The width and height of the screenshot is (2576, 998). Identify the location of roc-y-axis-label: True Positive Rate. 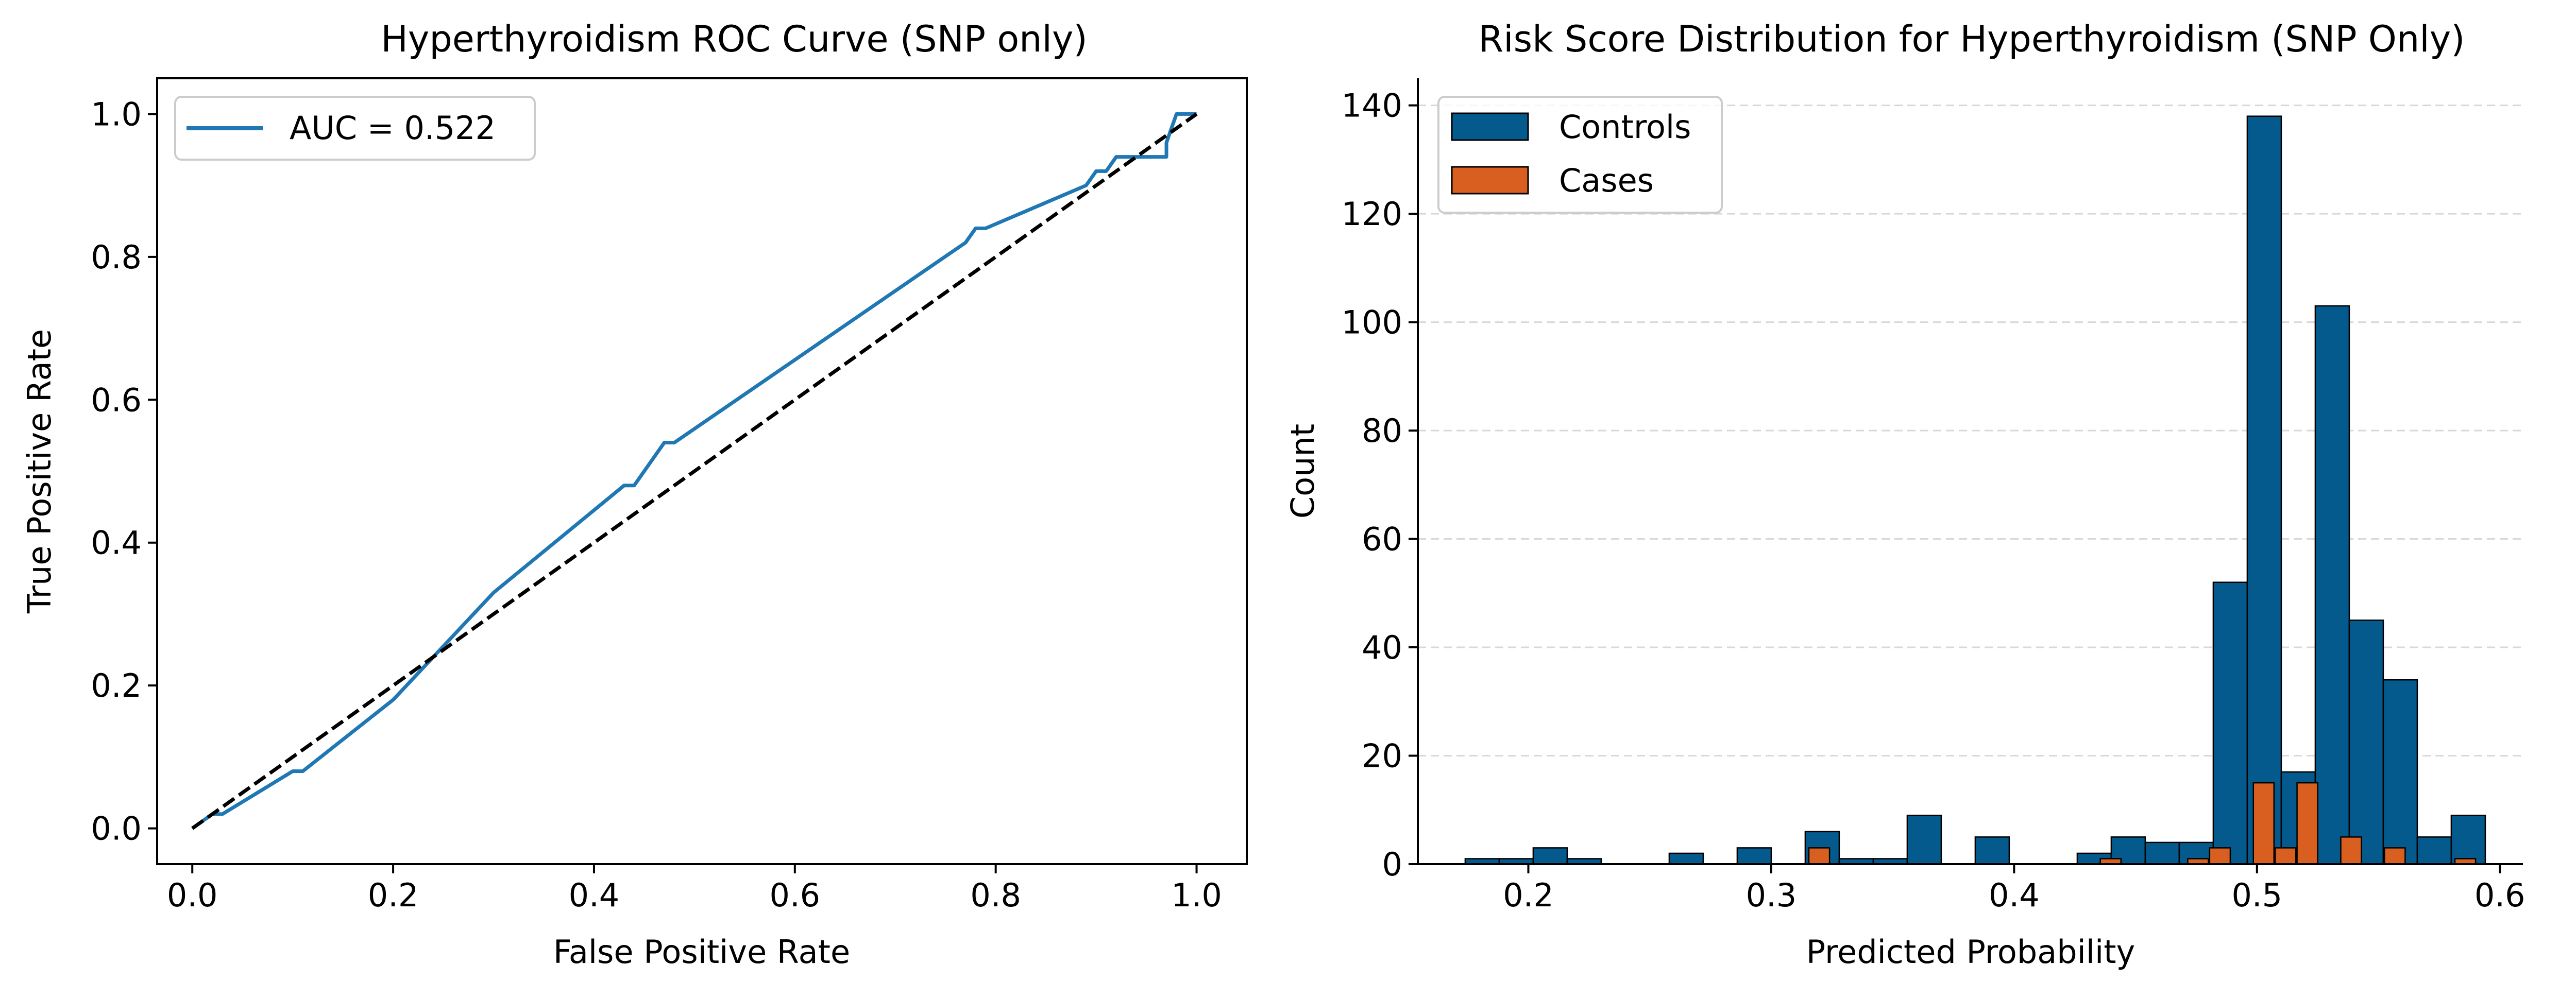
(39, 471).